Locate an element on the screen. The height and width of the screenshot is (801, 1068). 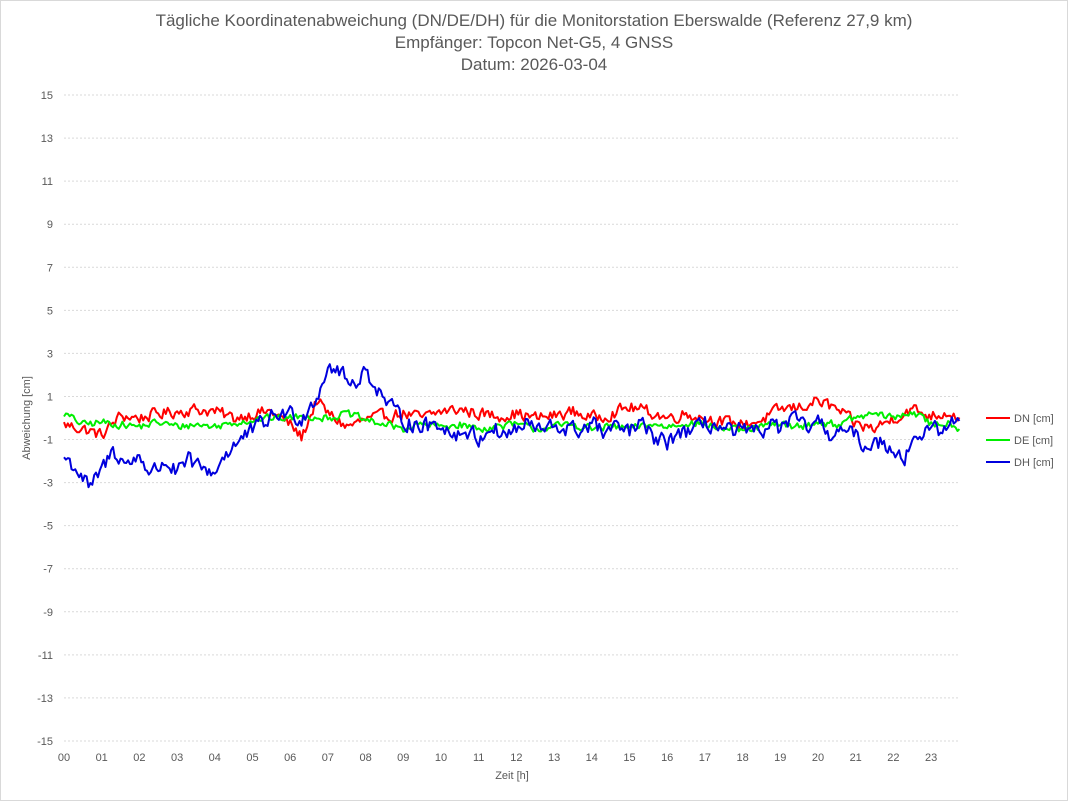
x-tick-label: 12 is located at coordinates (516, 758).